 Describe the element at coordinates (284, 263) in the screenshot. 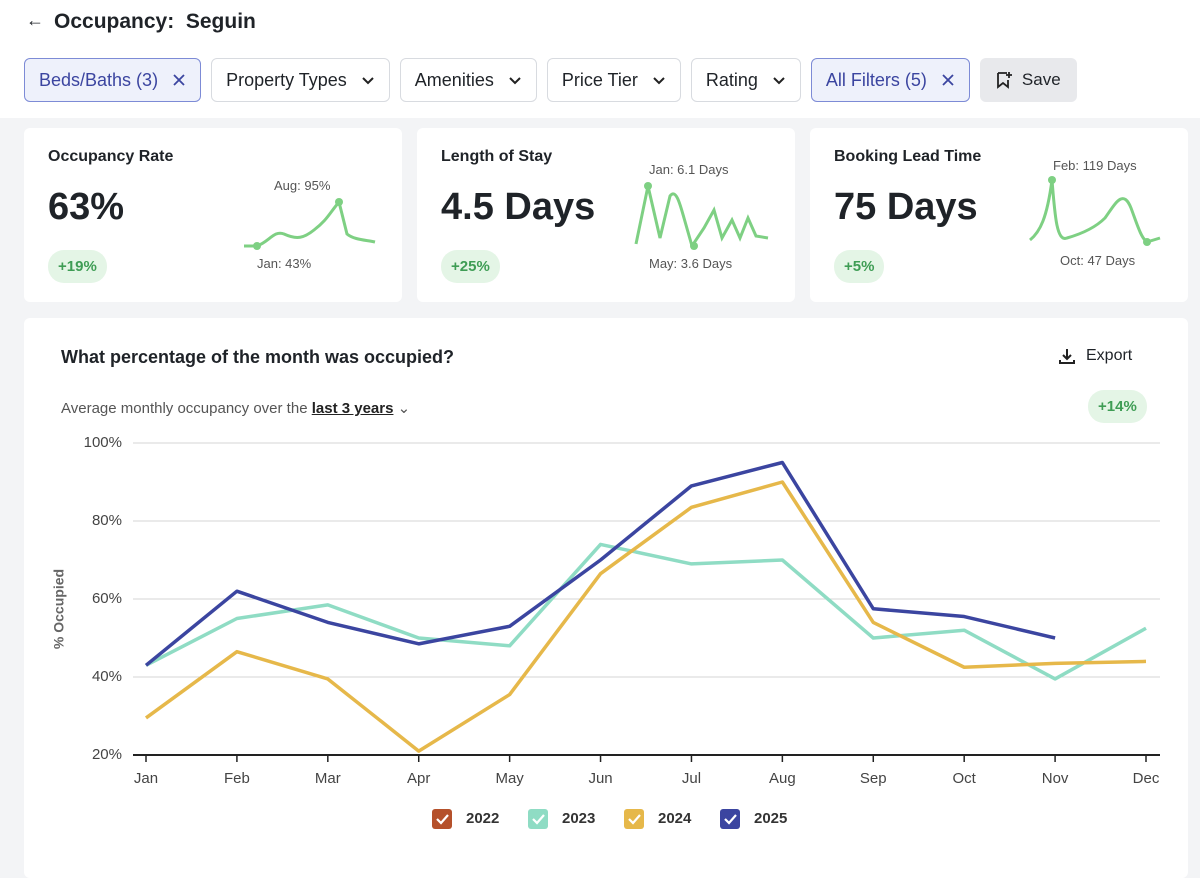

I see `spark-low: Jan: 43%` at that location.